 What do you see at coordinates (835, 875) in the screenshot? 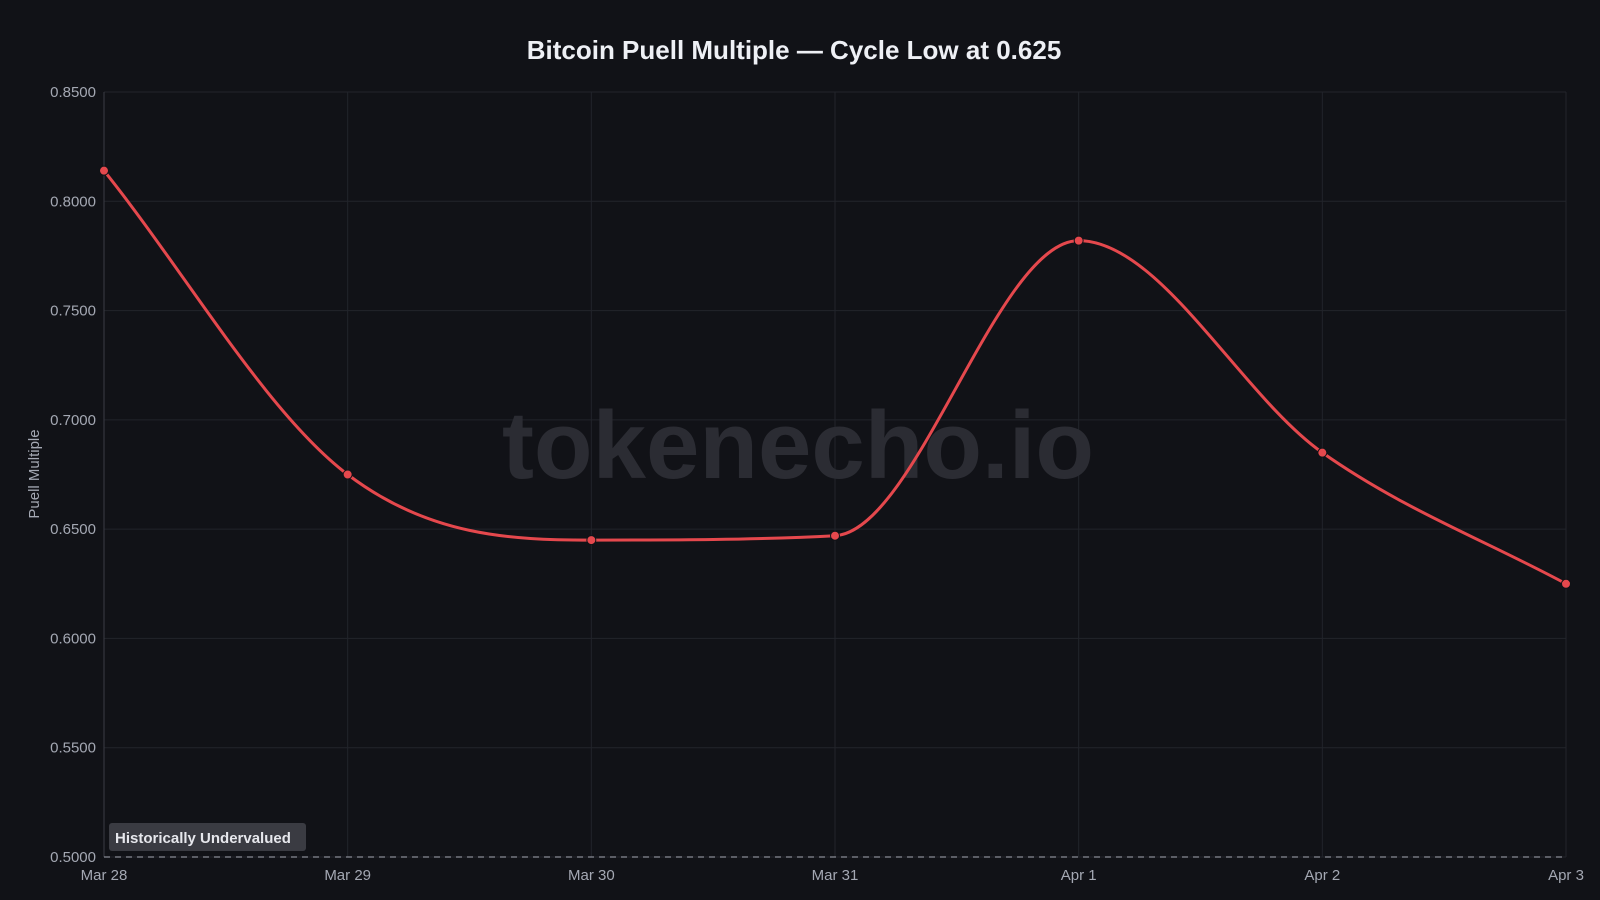
I see `x-tick-label: Mar 31` at bounding box center [835, 875].